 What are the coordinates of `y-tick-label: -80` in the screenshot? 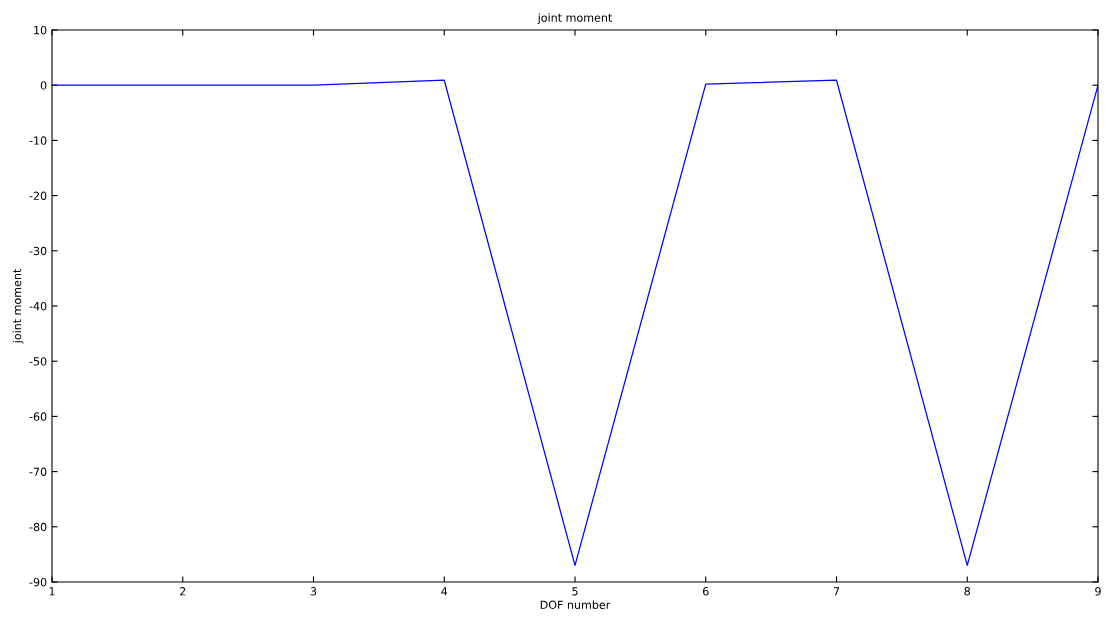 It's located at (38, 527).